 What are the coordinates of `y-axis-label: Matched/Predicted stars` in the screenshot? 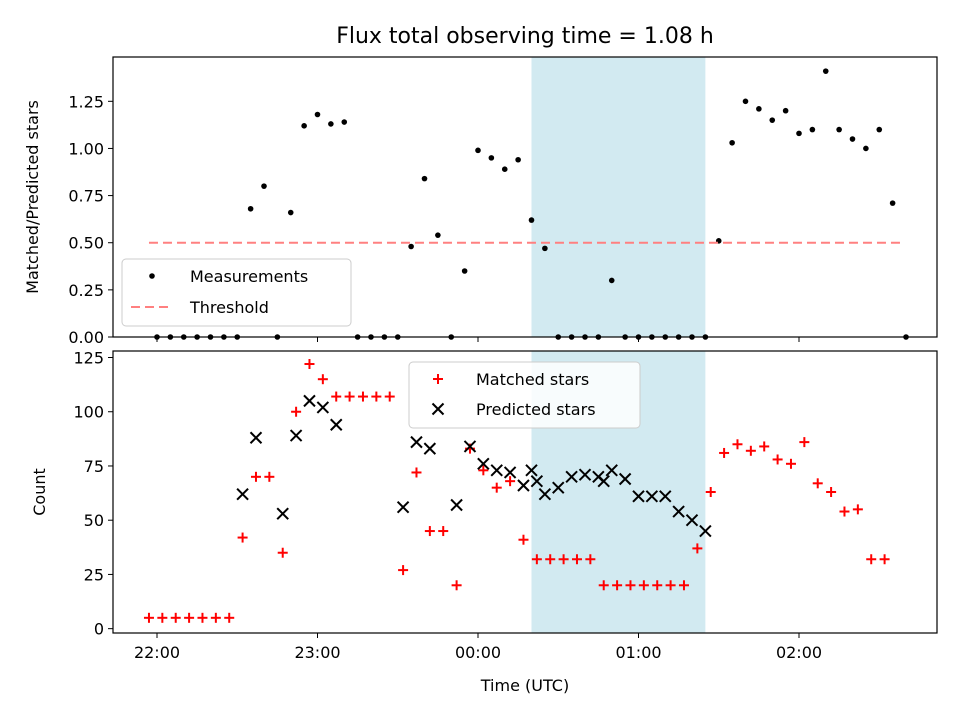 It's located at (32, 197).